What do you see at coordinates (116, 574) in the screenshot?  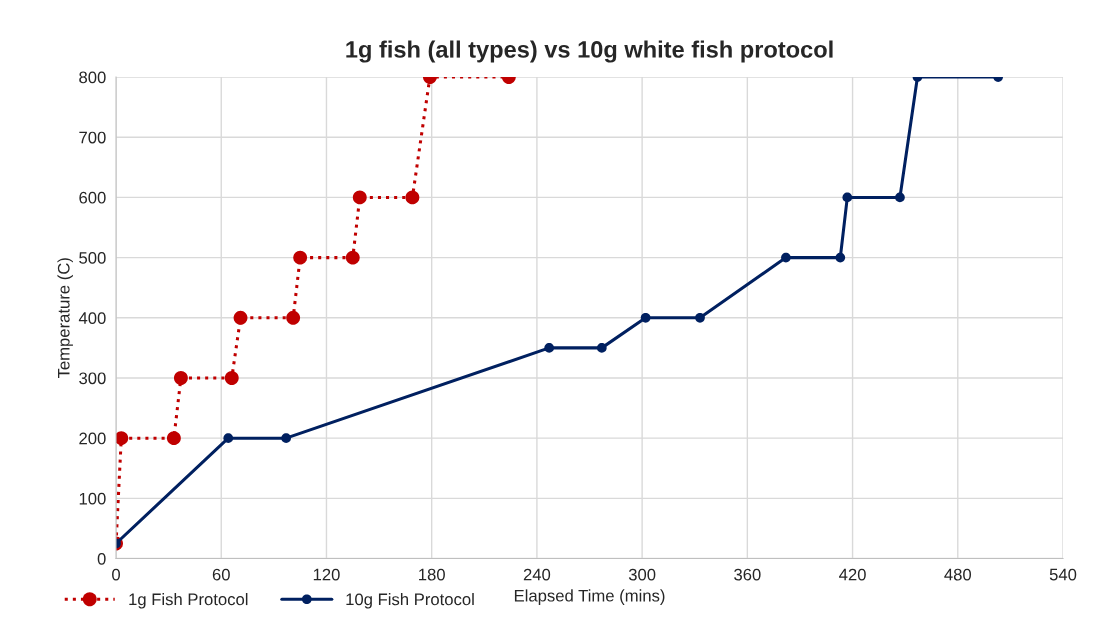 I see `x-tick-label: 0` at bounding box center [116, 574].